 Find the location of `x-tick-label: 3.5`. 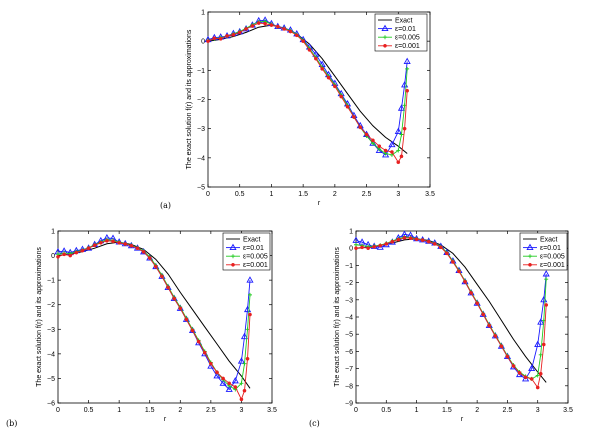

x-tick-label: 3.5 is located at coordinates (272, 410).